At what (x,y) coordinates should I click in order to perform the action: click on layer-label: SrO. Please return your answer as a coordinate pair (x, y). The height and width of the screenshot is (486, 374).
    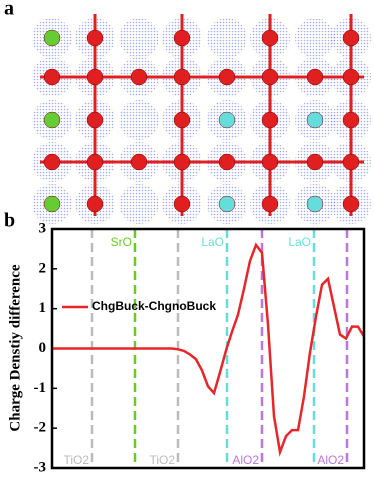
    Looking at the image, I should click on (121, 242).